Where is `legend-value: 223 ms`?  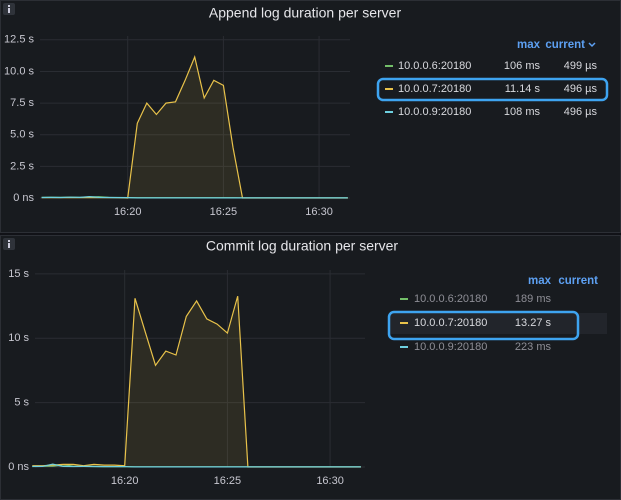
legend-value: 223 ms is located at coordinates (533, 347).